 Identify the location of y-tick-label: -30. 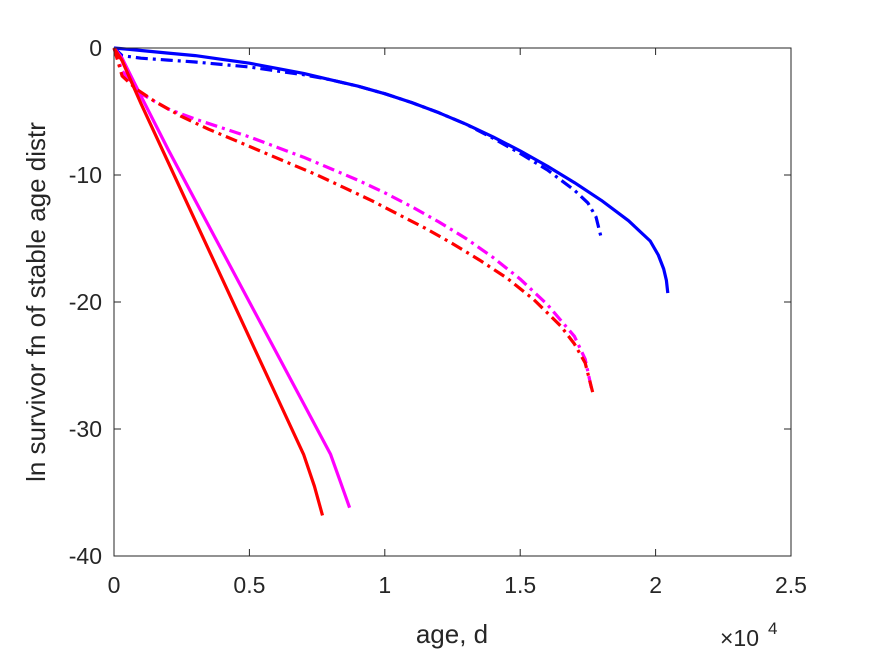
(85, 429).